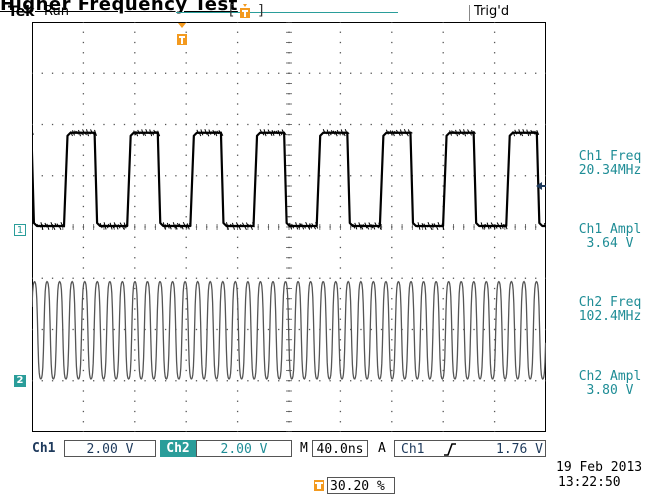 This screenshot has height=495, width=668. I want to click on measurement-value: 3.80 V, so click(610, 390).